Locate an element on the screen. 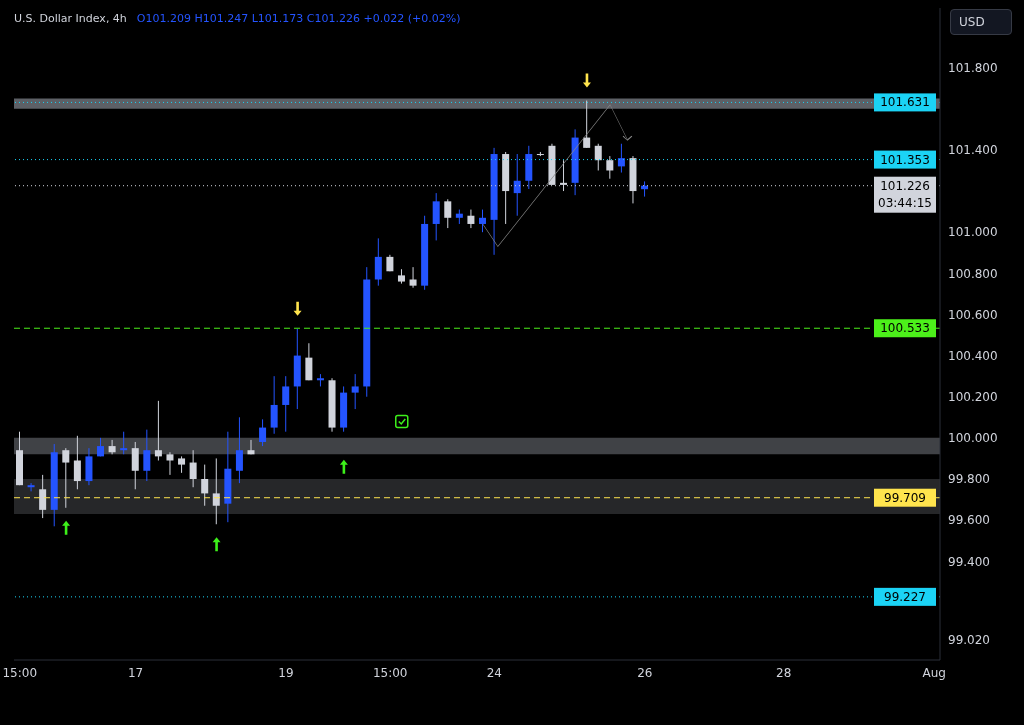 This screenshot has width=1024, height=725. ref-line-label: 101.353 is located at coordinates (905, 159).